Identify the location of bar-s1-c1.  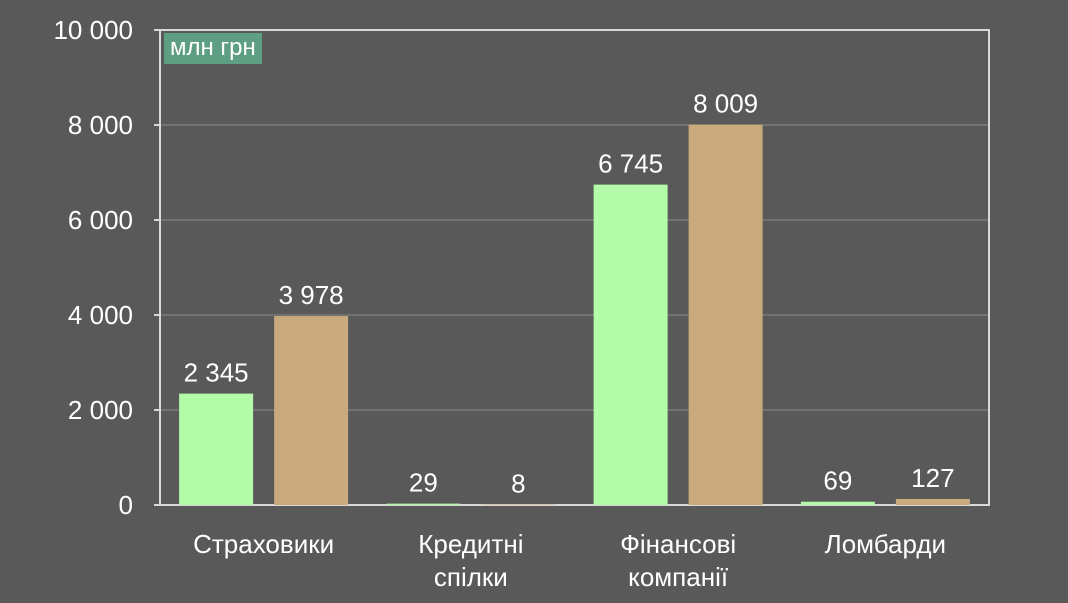
(518, 505).